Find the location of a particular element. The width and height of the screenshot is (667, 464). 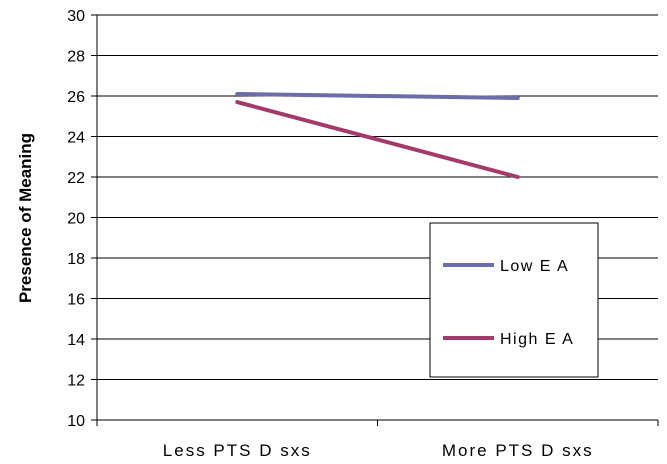

y-tick-label: 20 is located at coordinates (76, 219).